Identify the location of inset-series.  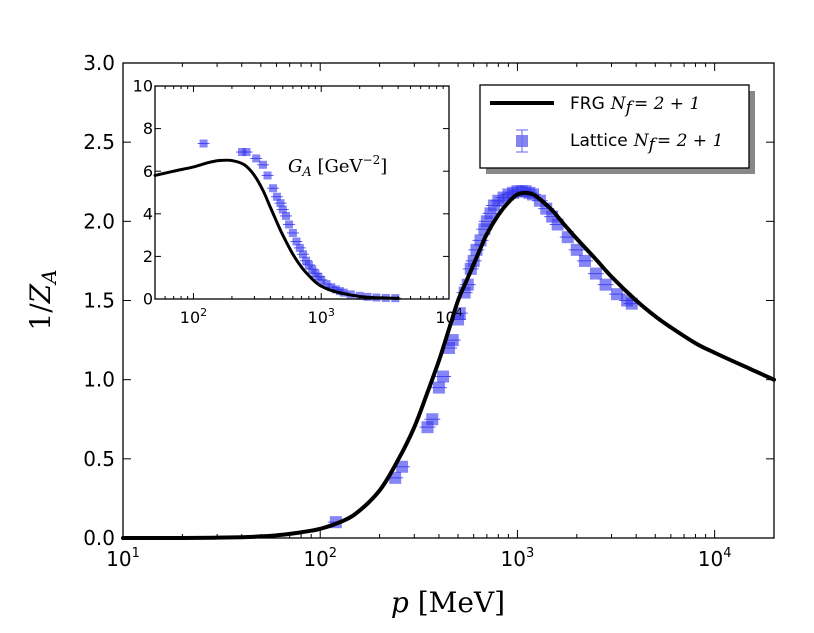
(277, 221).